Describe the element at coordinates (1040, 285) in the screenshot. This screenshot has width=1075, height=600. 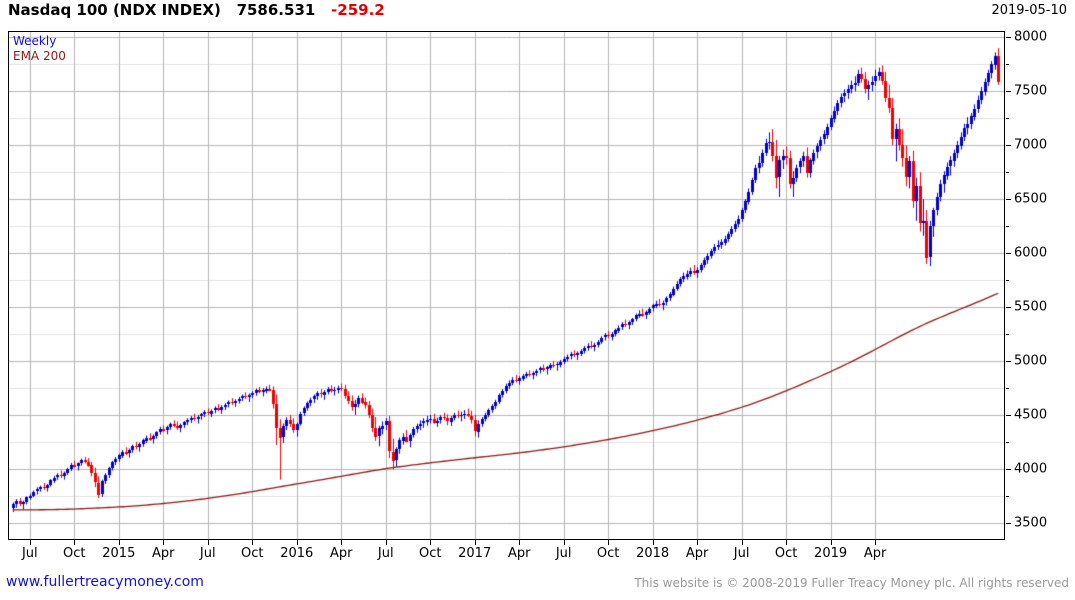
I see `y-axis: 3500 4000 4500 5000 5500 6000 6500 7000 7500 8000` at that location.